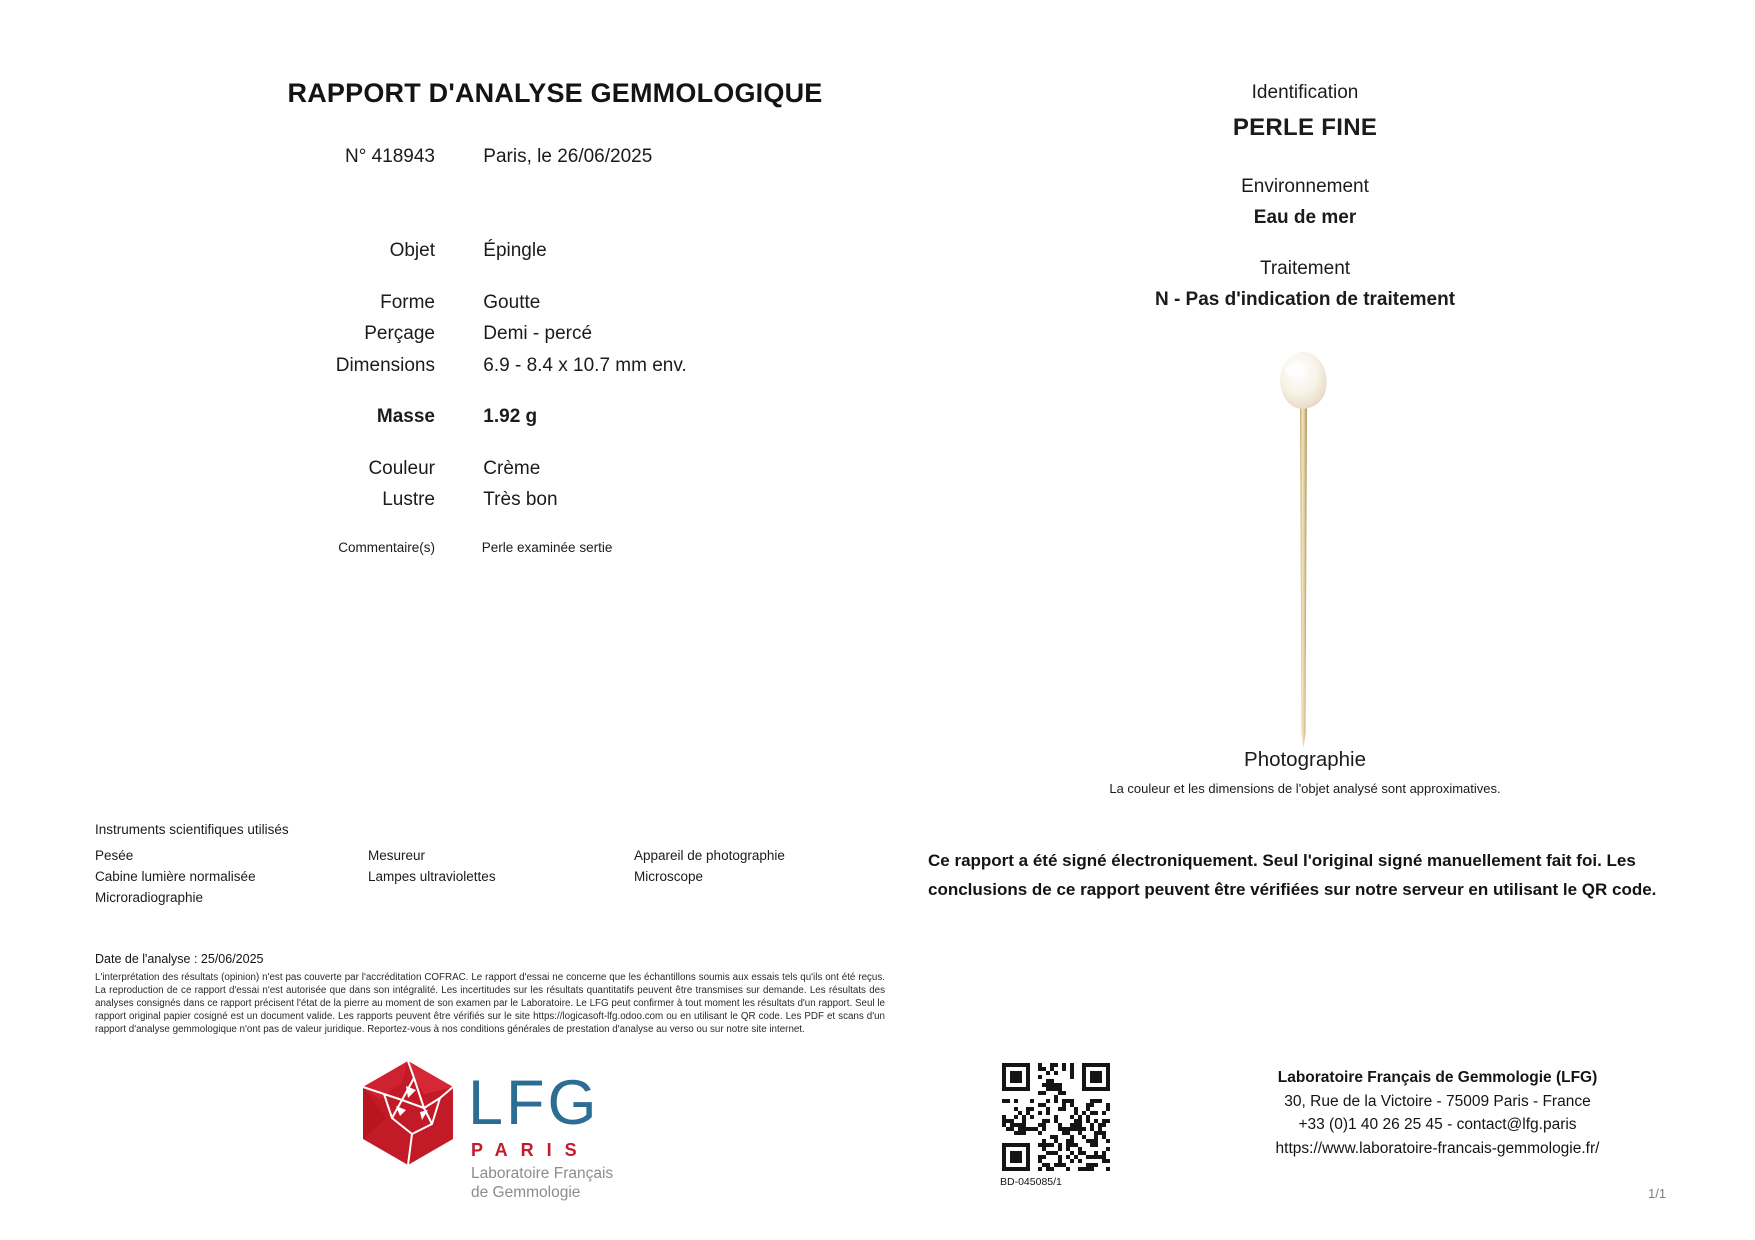 The image size is (1755, 1240). Describe the element at coordinates (542, 1173) in the screenshot. I see `lfg-logo-subtitle-1: Laboratoire Français` at that location.